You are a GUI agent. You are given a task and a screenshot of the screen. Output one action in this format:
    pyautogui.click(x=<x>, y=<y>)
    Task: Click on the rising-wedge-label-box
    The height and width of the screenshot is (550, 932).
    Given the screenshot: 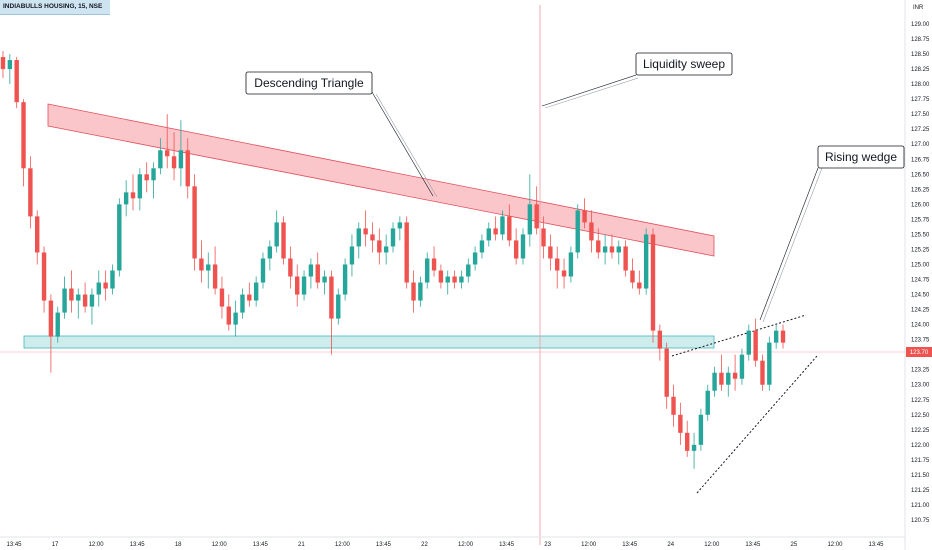 What is the action you would take?
    pyautogui.click(x=861, y=157)
    